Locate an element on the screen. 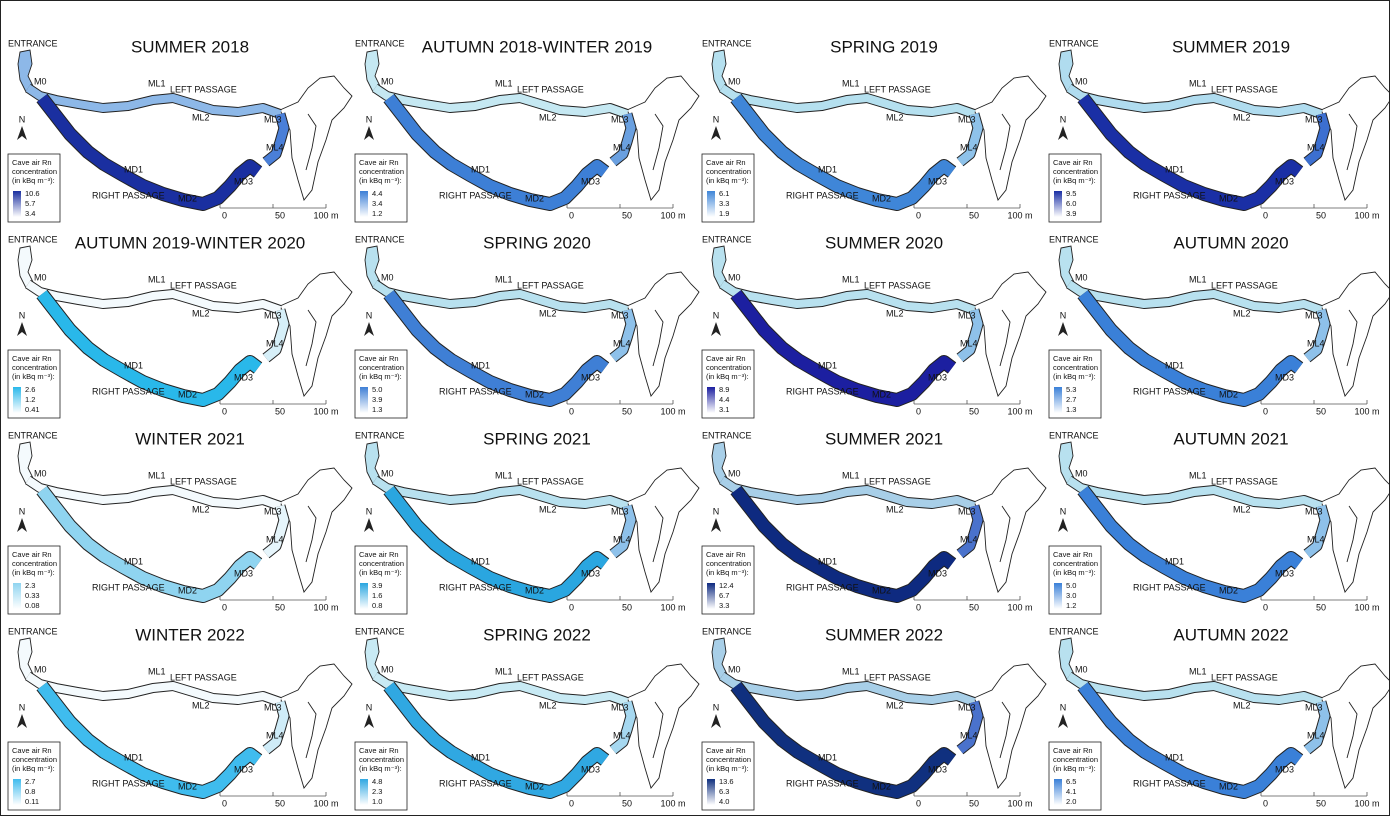  legend-value: 4.4 is located at coordinates (724, 399).